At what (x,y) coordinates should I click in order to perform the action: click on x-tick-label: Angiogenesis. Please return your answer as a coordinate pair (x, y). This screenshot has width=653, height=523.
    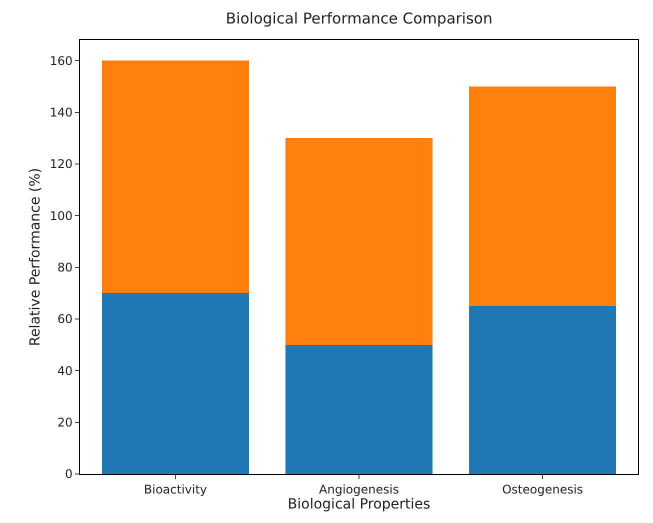
    Looking at the image, I should click on (359, 489).